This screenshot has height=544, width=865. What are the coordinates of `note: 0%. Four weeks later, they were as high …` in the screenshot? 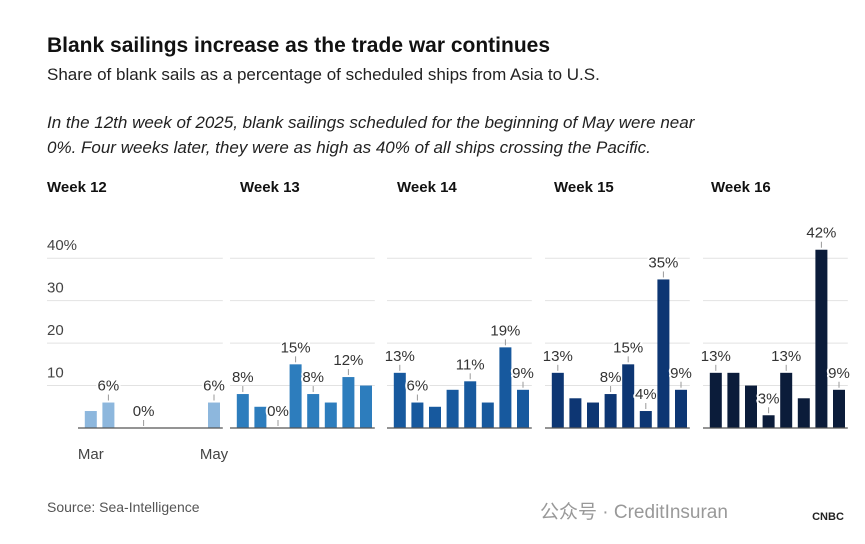 It's located at (349, 147).